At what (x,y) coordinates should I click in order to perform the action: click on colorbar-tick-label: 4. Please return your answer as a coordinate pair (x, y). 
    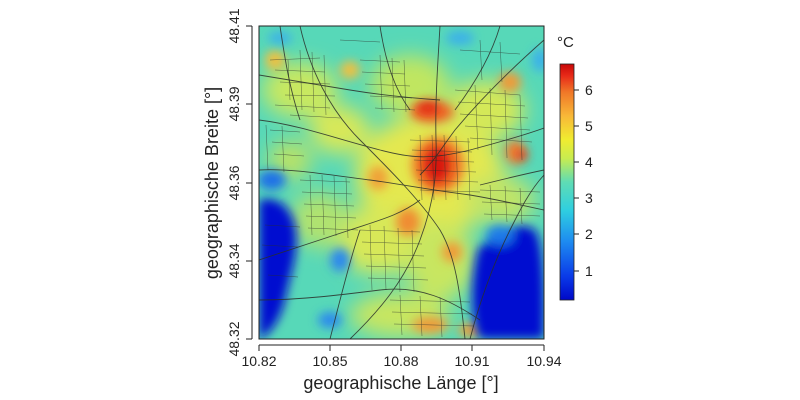
    Looking at the image, I should click on (589, 162).